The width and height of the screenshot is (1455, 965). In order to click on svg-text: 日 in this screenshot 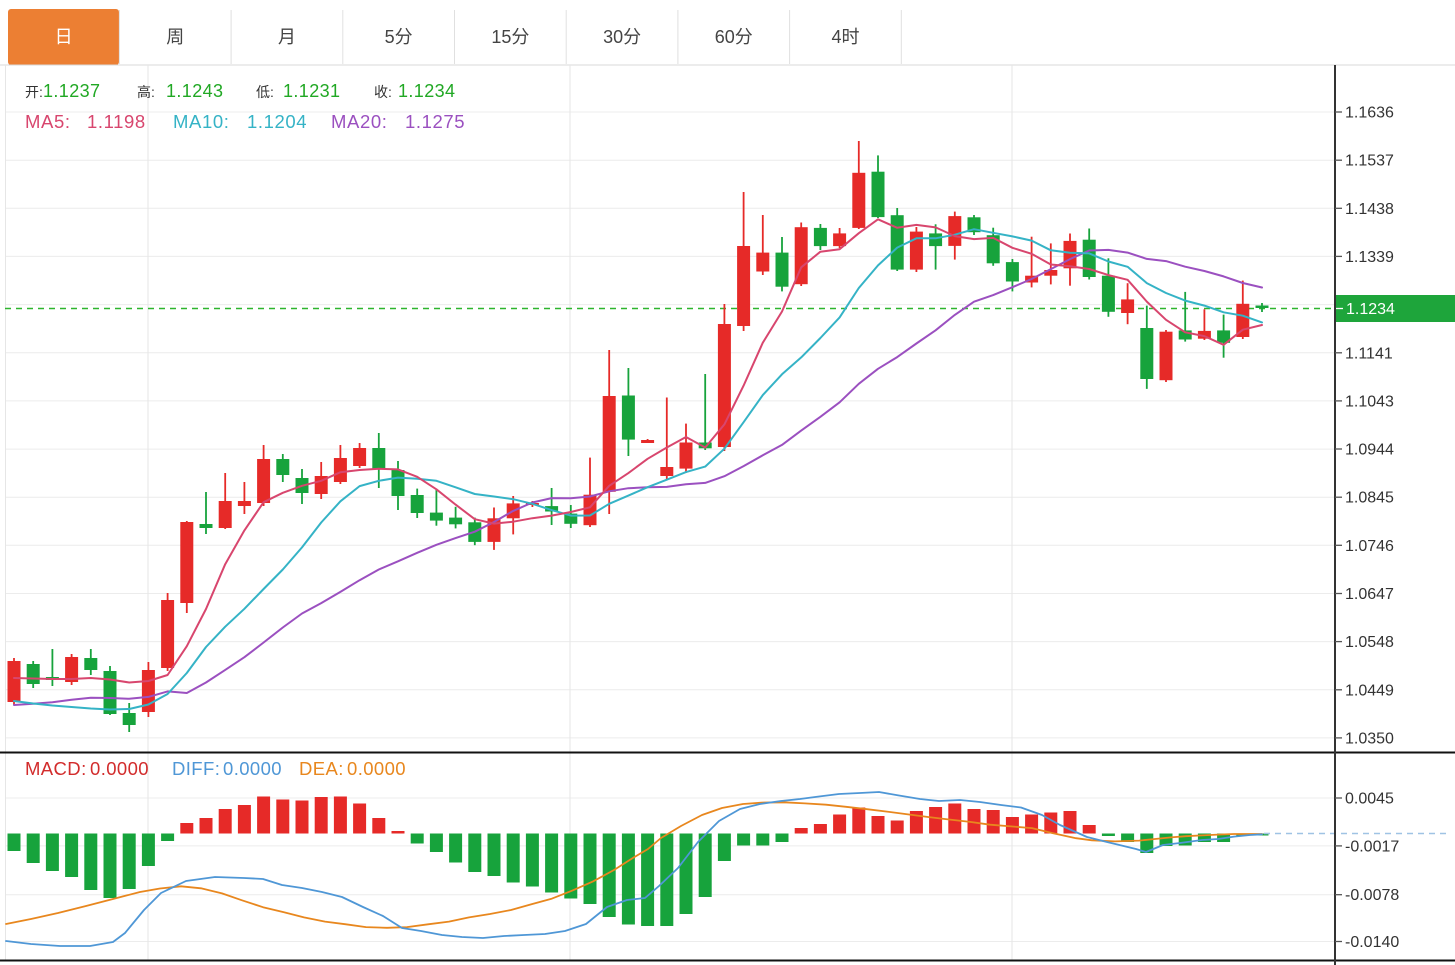, I will do `click(64, 37)`.